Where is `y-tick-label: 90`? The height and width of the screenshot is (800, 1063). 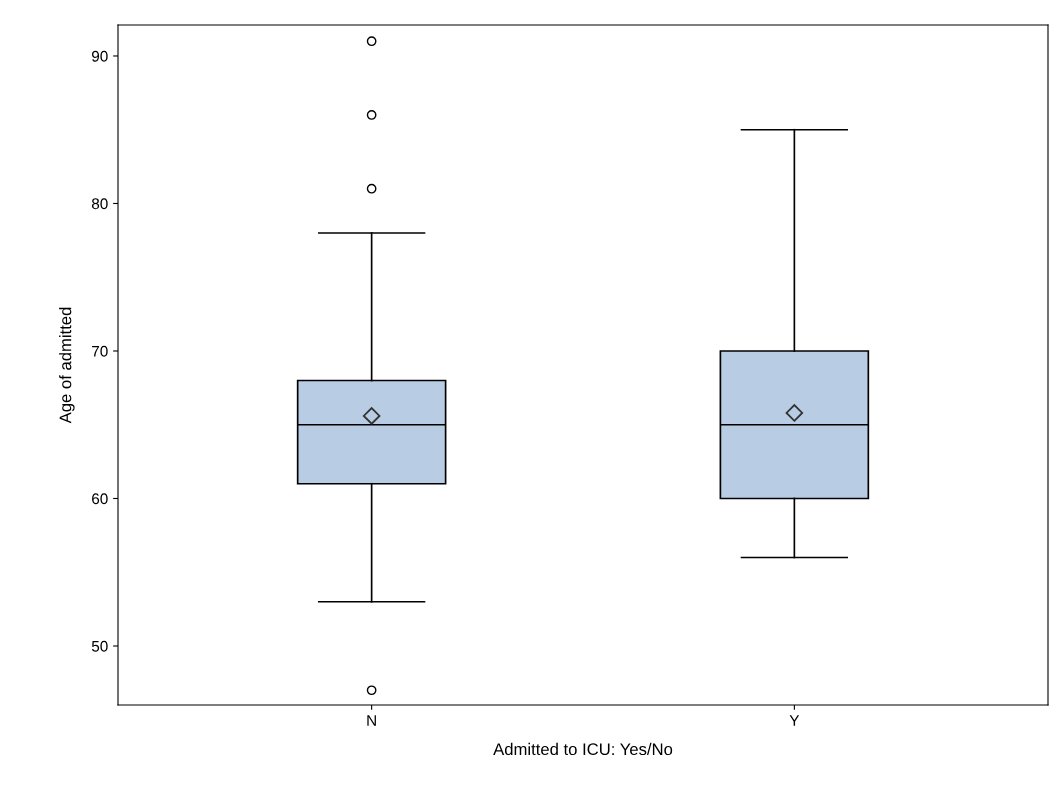
y-tick-label: 90 is located at coordinates (100, 56).